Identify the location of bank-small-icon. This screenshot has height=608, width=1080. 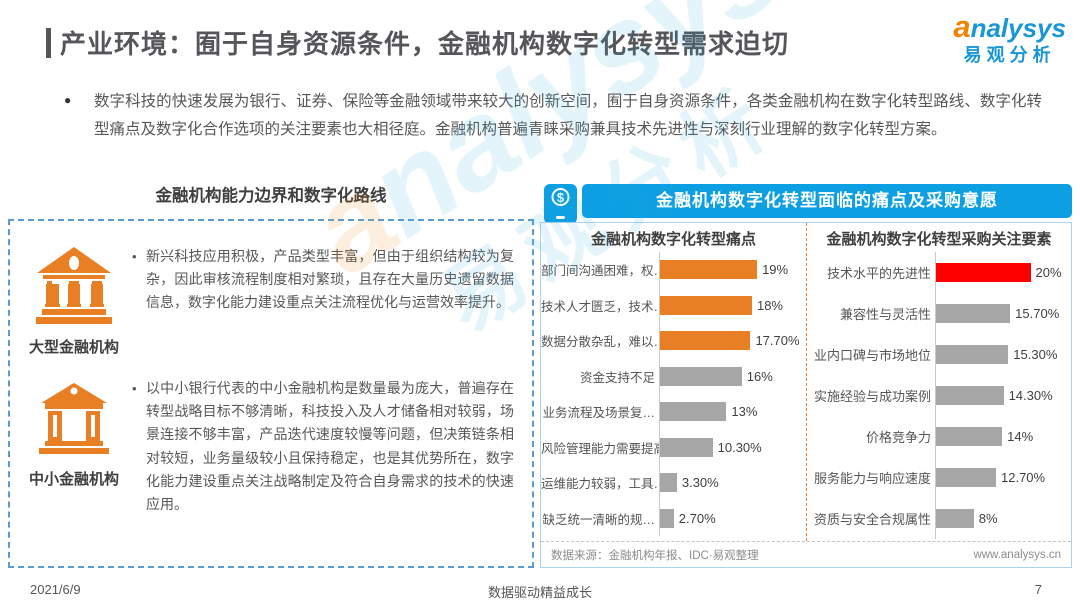
(74, 422).